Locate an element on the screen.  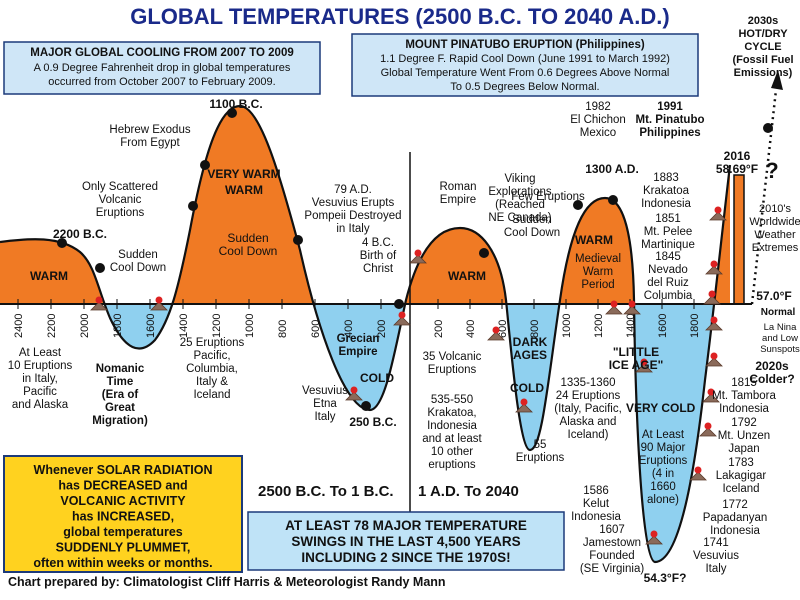
label-krakatoa-535: 535-550 is located at coordinates (452, 400).